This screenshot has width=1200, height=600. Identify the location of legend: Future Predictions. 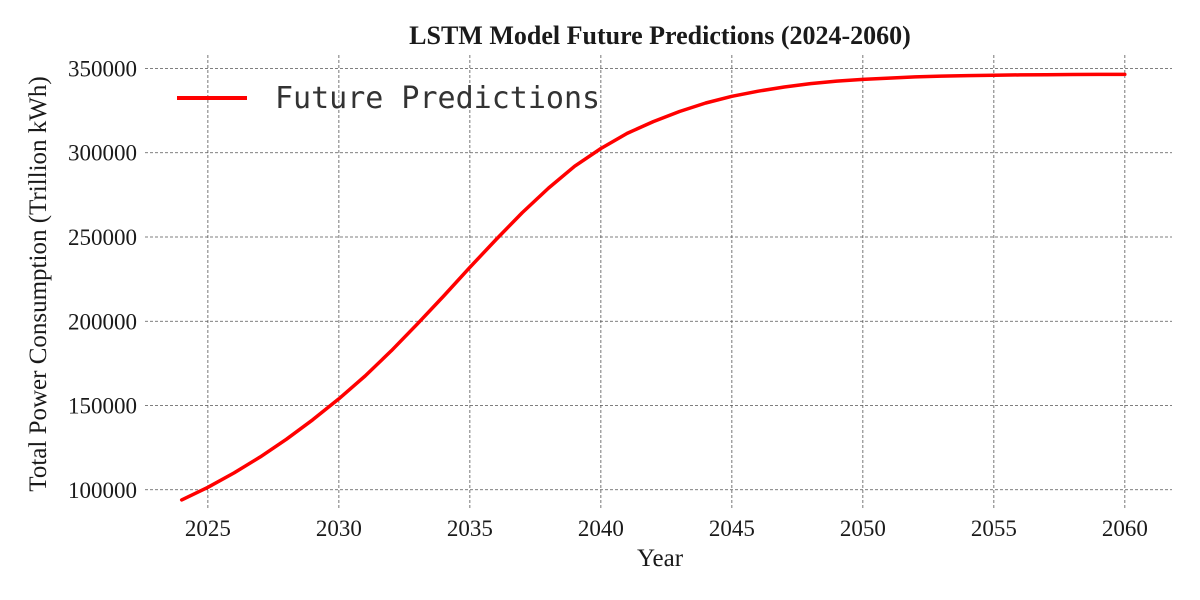
(388, 98).